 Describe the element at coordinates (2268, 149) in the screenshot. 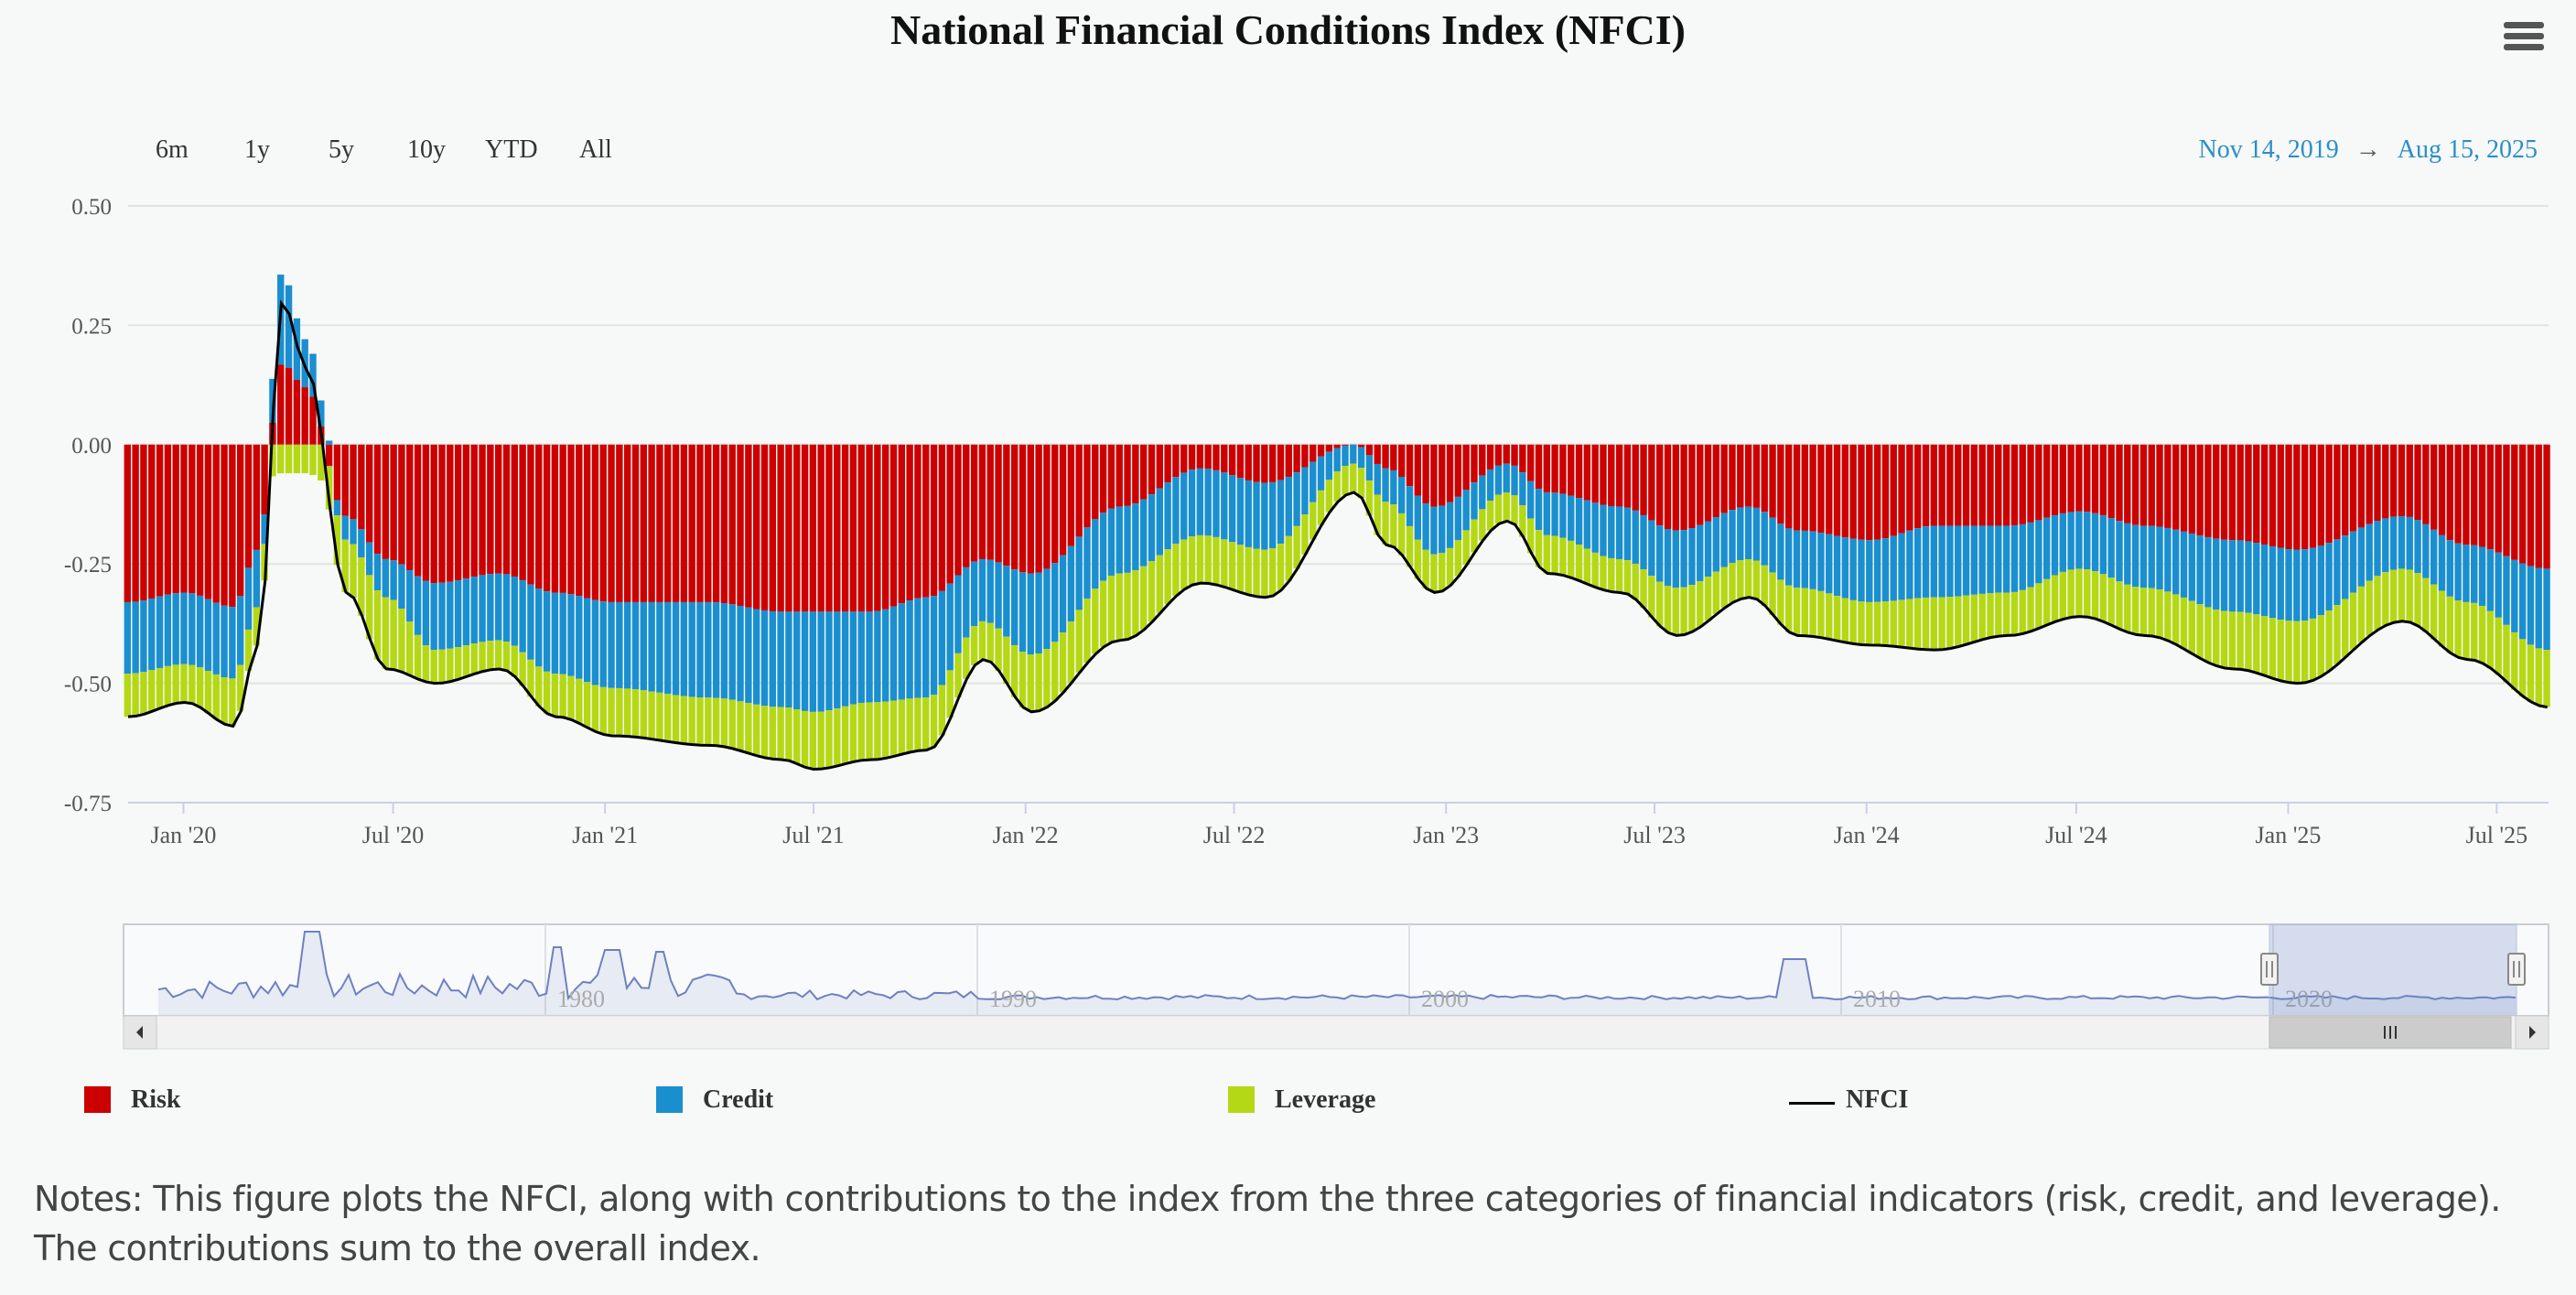

I see `from-date-input: Nov 14, 2019` at that location.